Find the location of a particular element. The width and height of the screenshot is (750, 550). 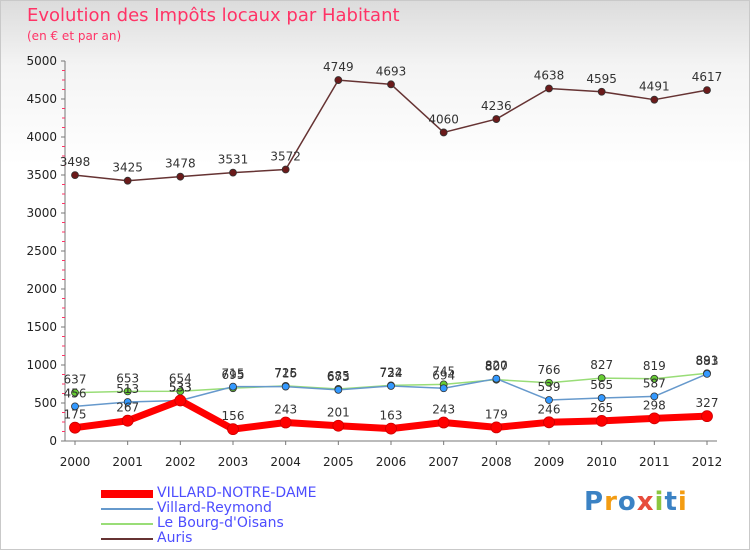

x-tick-label: 2007 is located at coordinates (443, 462).